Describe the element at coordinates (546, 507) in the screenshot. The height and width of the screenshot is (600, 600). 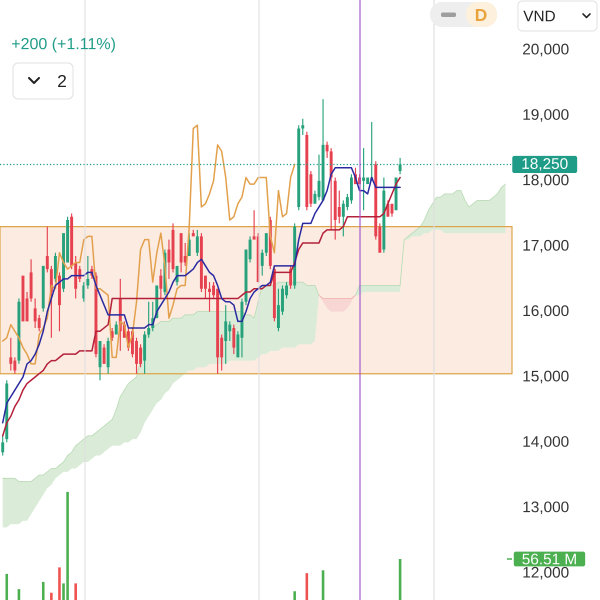
I see `y-tick-label: 13,000` at that location.